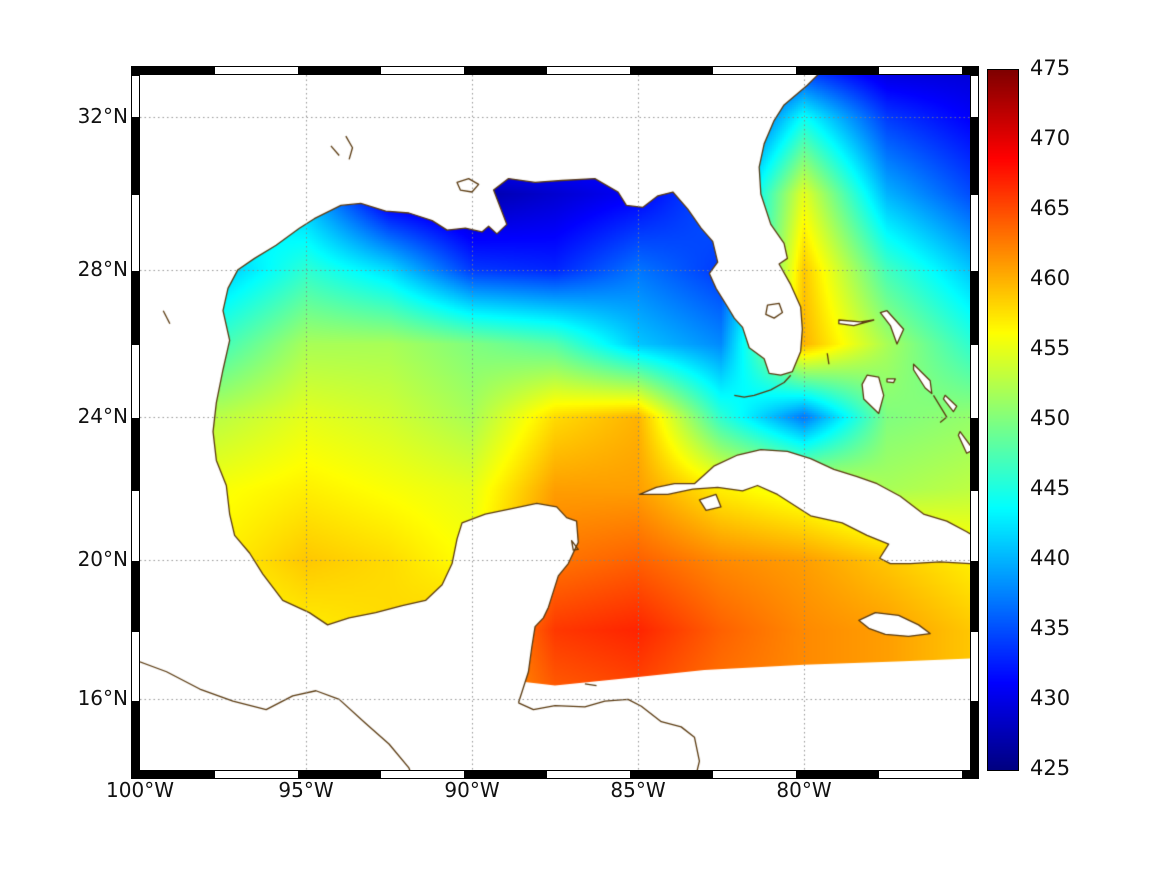 This screenshot has width=1167, height=875. I want to click on colorbar-tick-label: 440, so click(1050, 558).